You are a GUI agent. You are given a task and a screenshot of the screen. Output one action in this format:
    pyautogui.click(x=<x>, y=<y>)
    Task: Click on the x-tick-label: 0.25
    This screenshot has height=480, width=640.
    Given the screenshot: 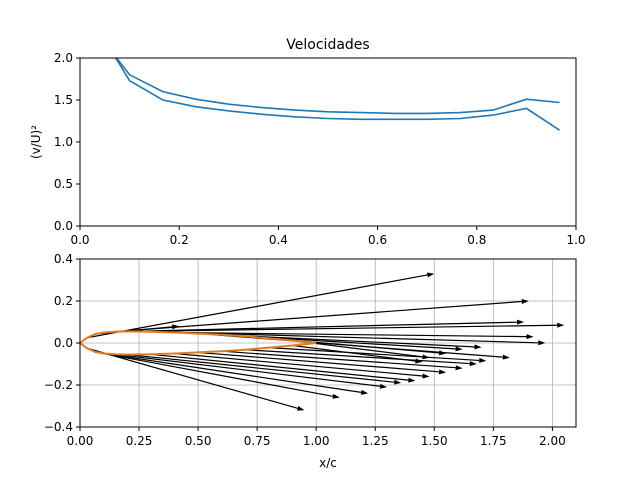 What is the action you would take?
    pyautogui.click(x=139, y=441)
    